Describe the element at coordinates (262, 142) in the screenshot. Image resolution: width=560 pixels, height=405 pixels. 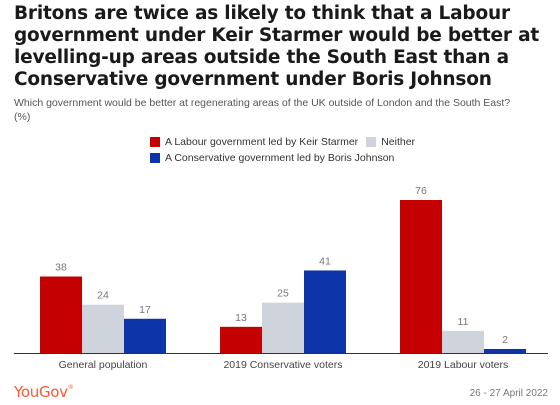
I see `legend-label-labour: A Labour government led by Keir Starmer` at that location.